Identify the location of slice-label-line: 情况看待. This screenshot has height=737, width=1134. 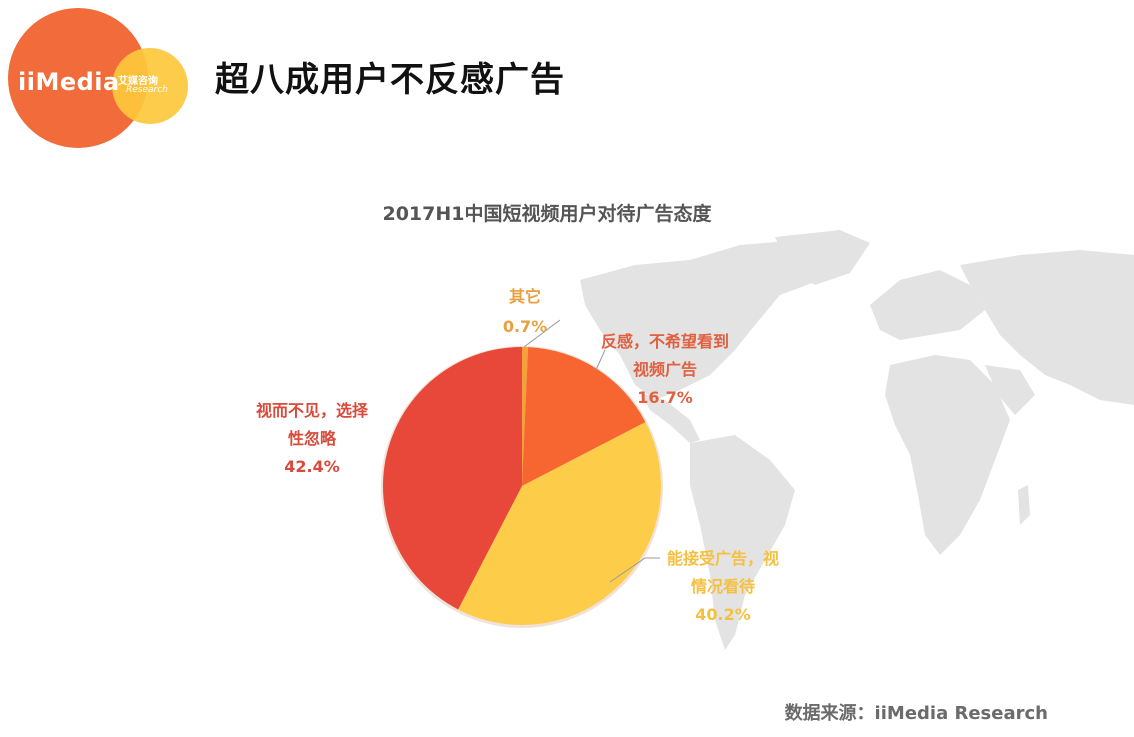
(722, 586).